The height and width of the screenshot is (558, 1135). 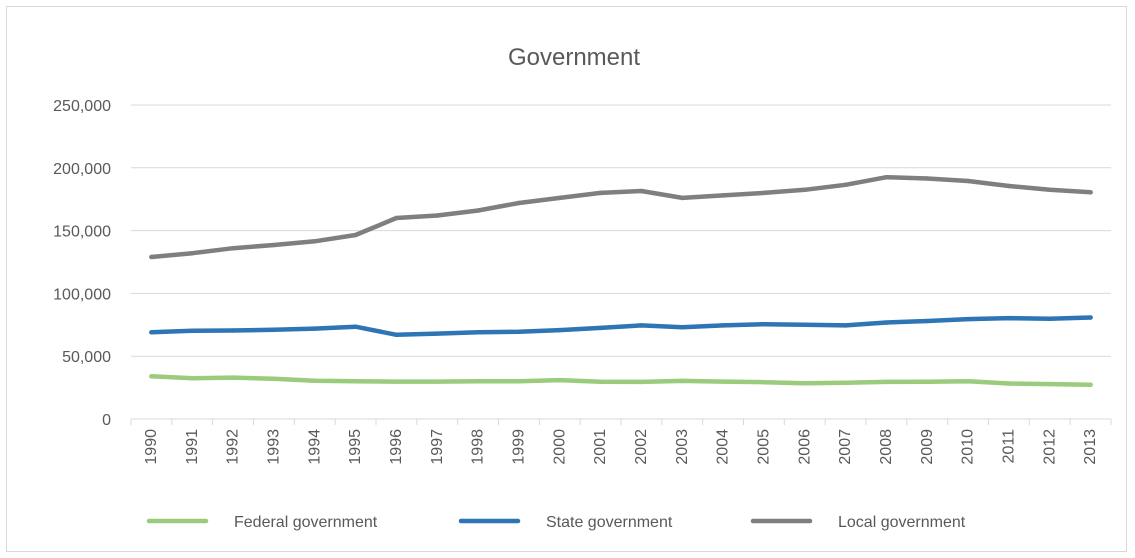 I want to click on x-tick-label: 2001, so click(x=600, y=447).